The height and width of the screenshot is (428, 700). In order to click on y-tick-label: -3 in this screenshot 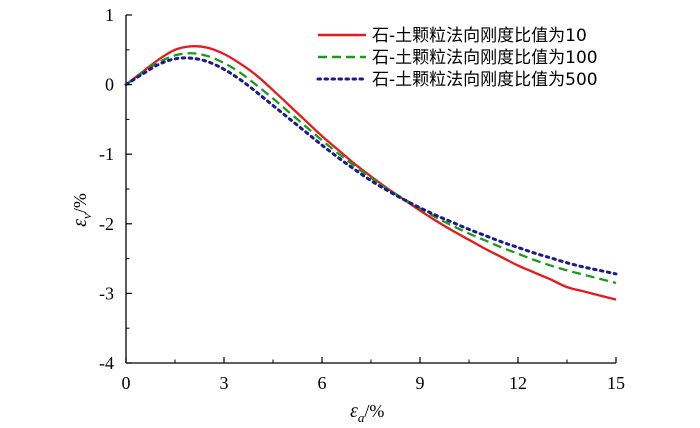, I will do `click(106, 293)`.